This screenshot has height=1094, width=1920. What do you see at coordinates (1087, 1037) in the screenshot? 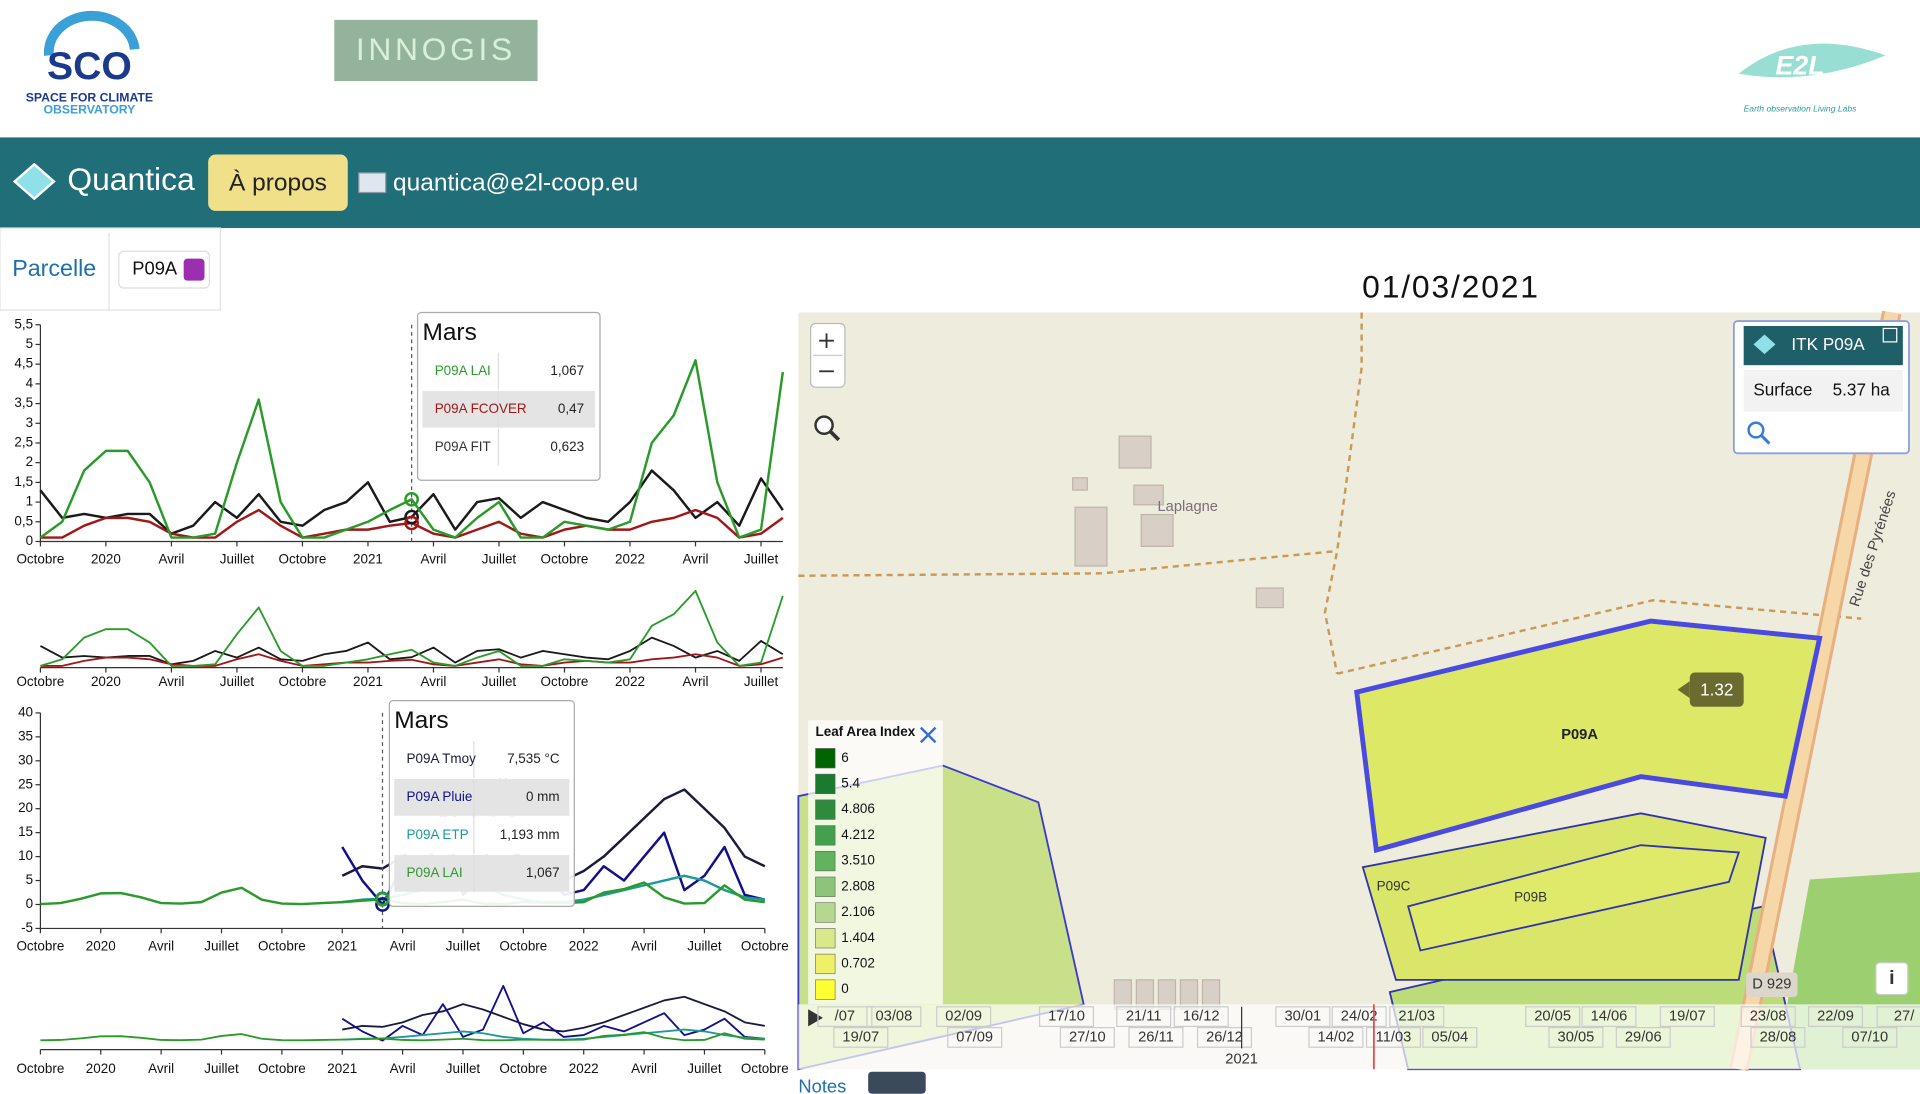
I see `timeline-date: 27/10` at bounding box center [1087, 1037].